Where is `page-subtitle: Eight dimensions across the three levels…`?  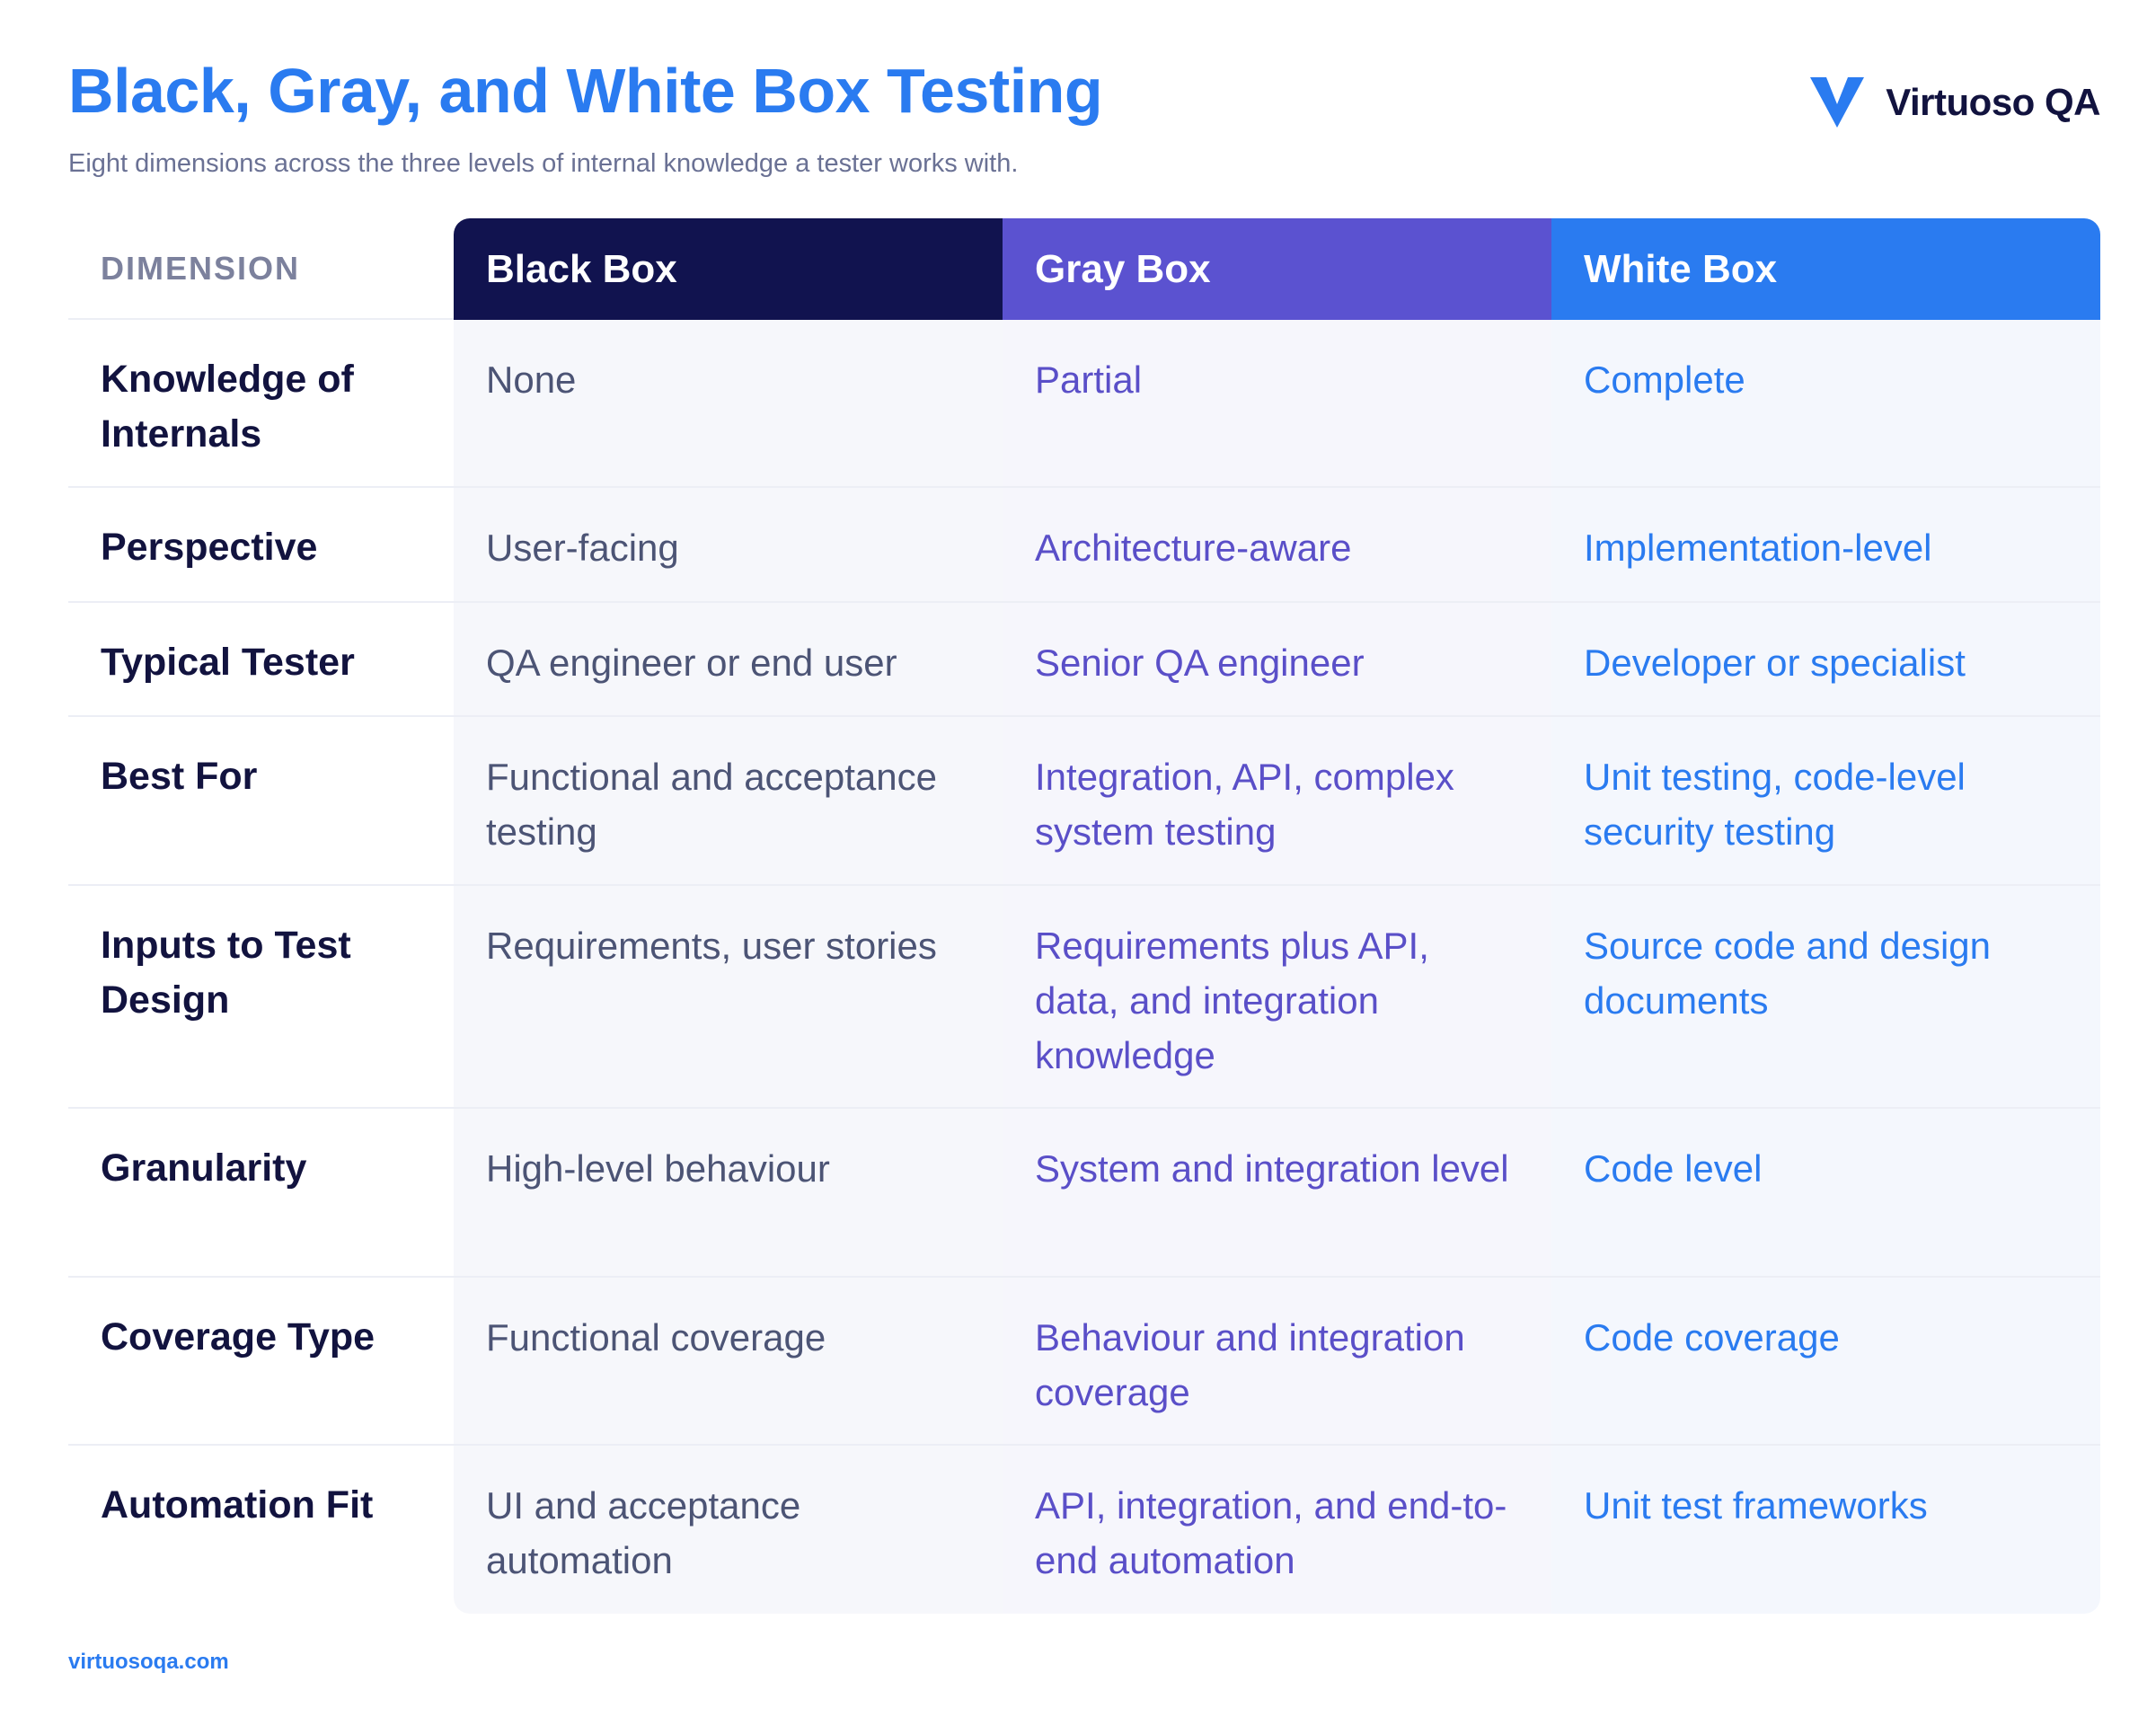
page-subtitle: Eight dimensions across the three levels… is located at coordinates (543, 163).